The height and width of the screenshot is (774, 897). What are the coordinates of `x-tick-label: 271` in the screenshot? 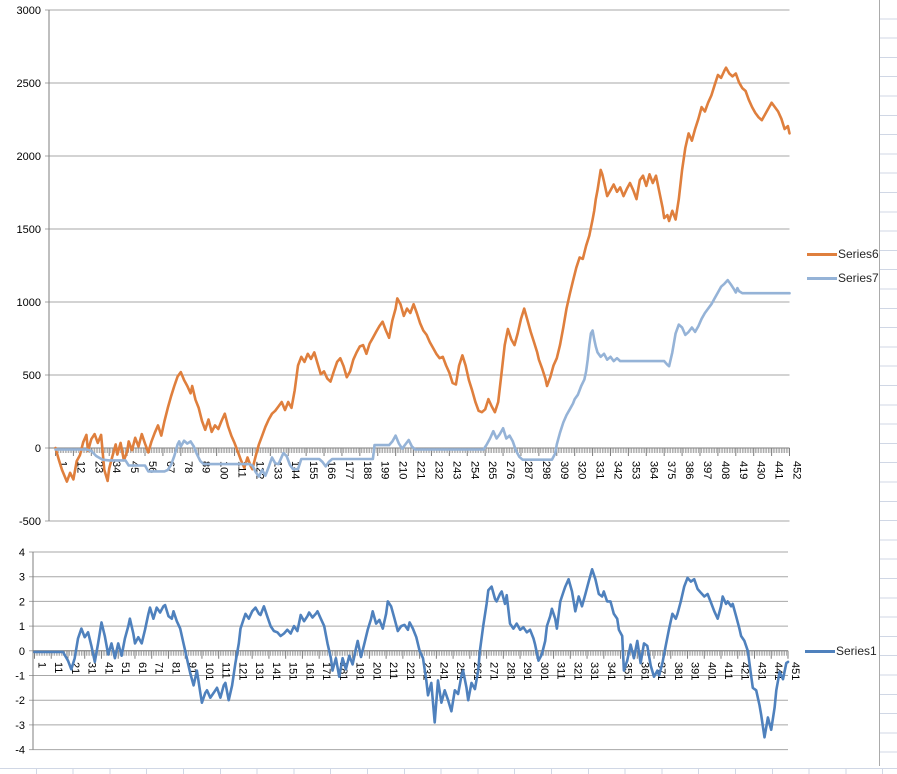 It's located at (494, 671).